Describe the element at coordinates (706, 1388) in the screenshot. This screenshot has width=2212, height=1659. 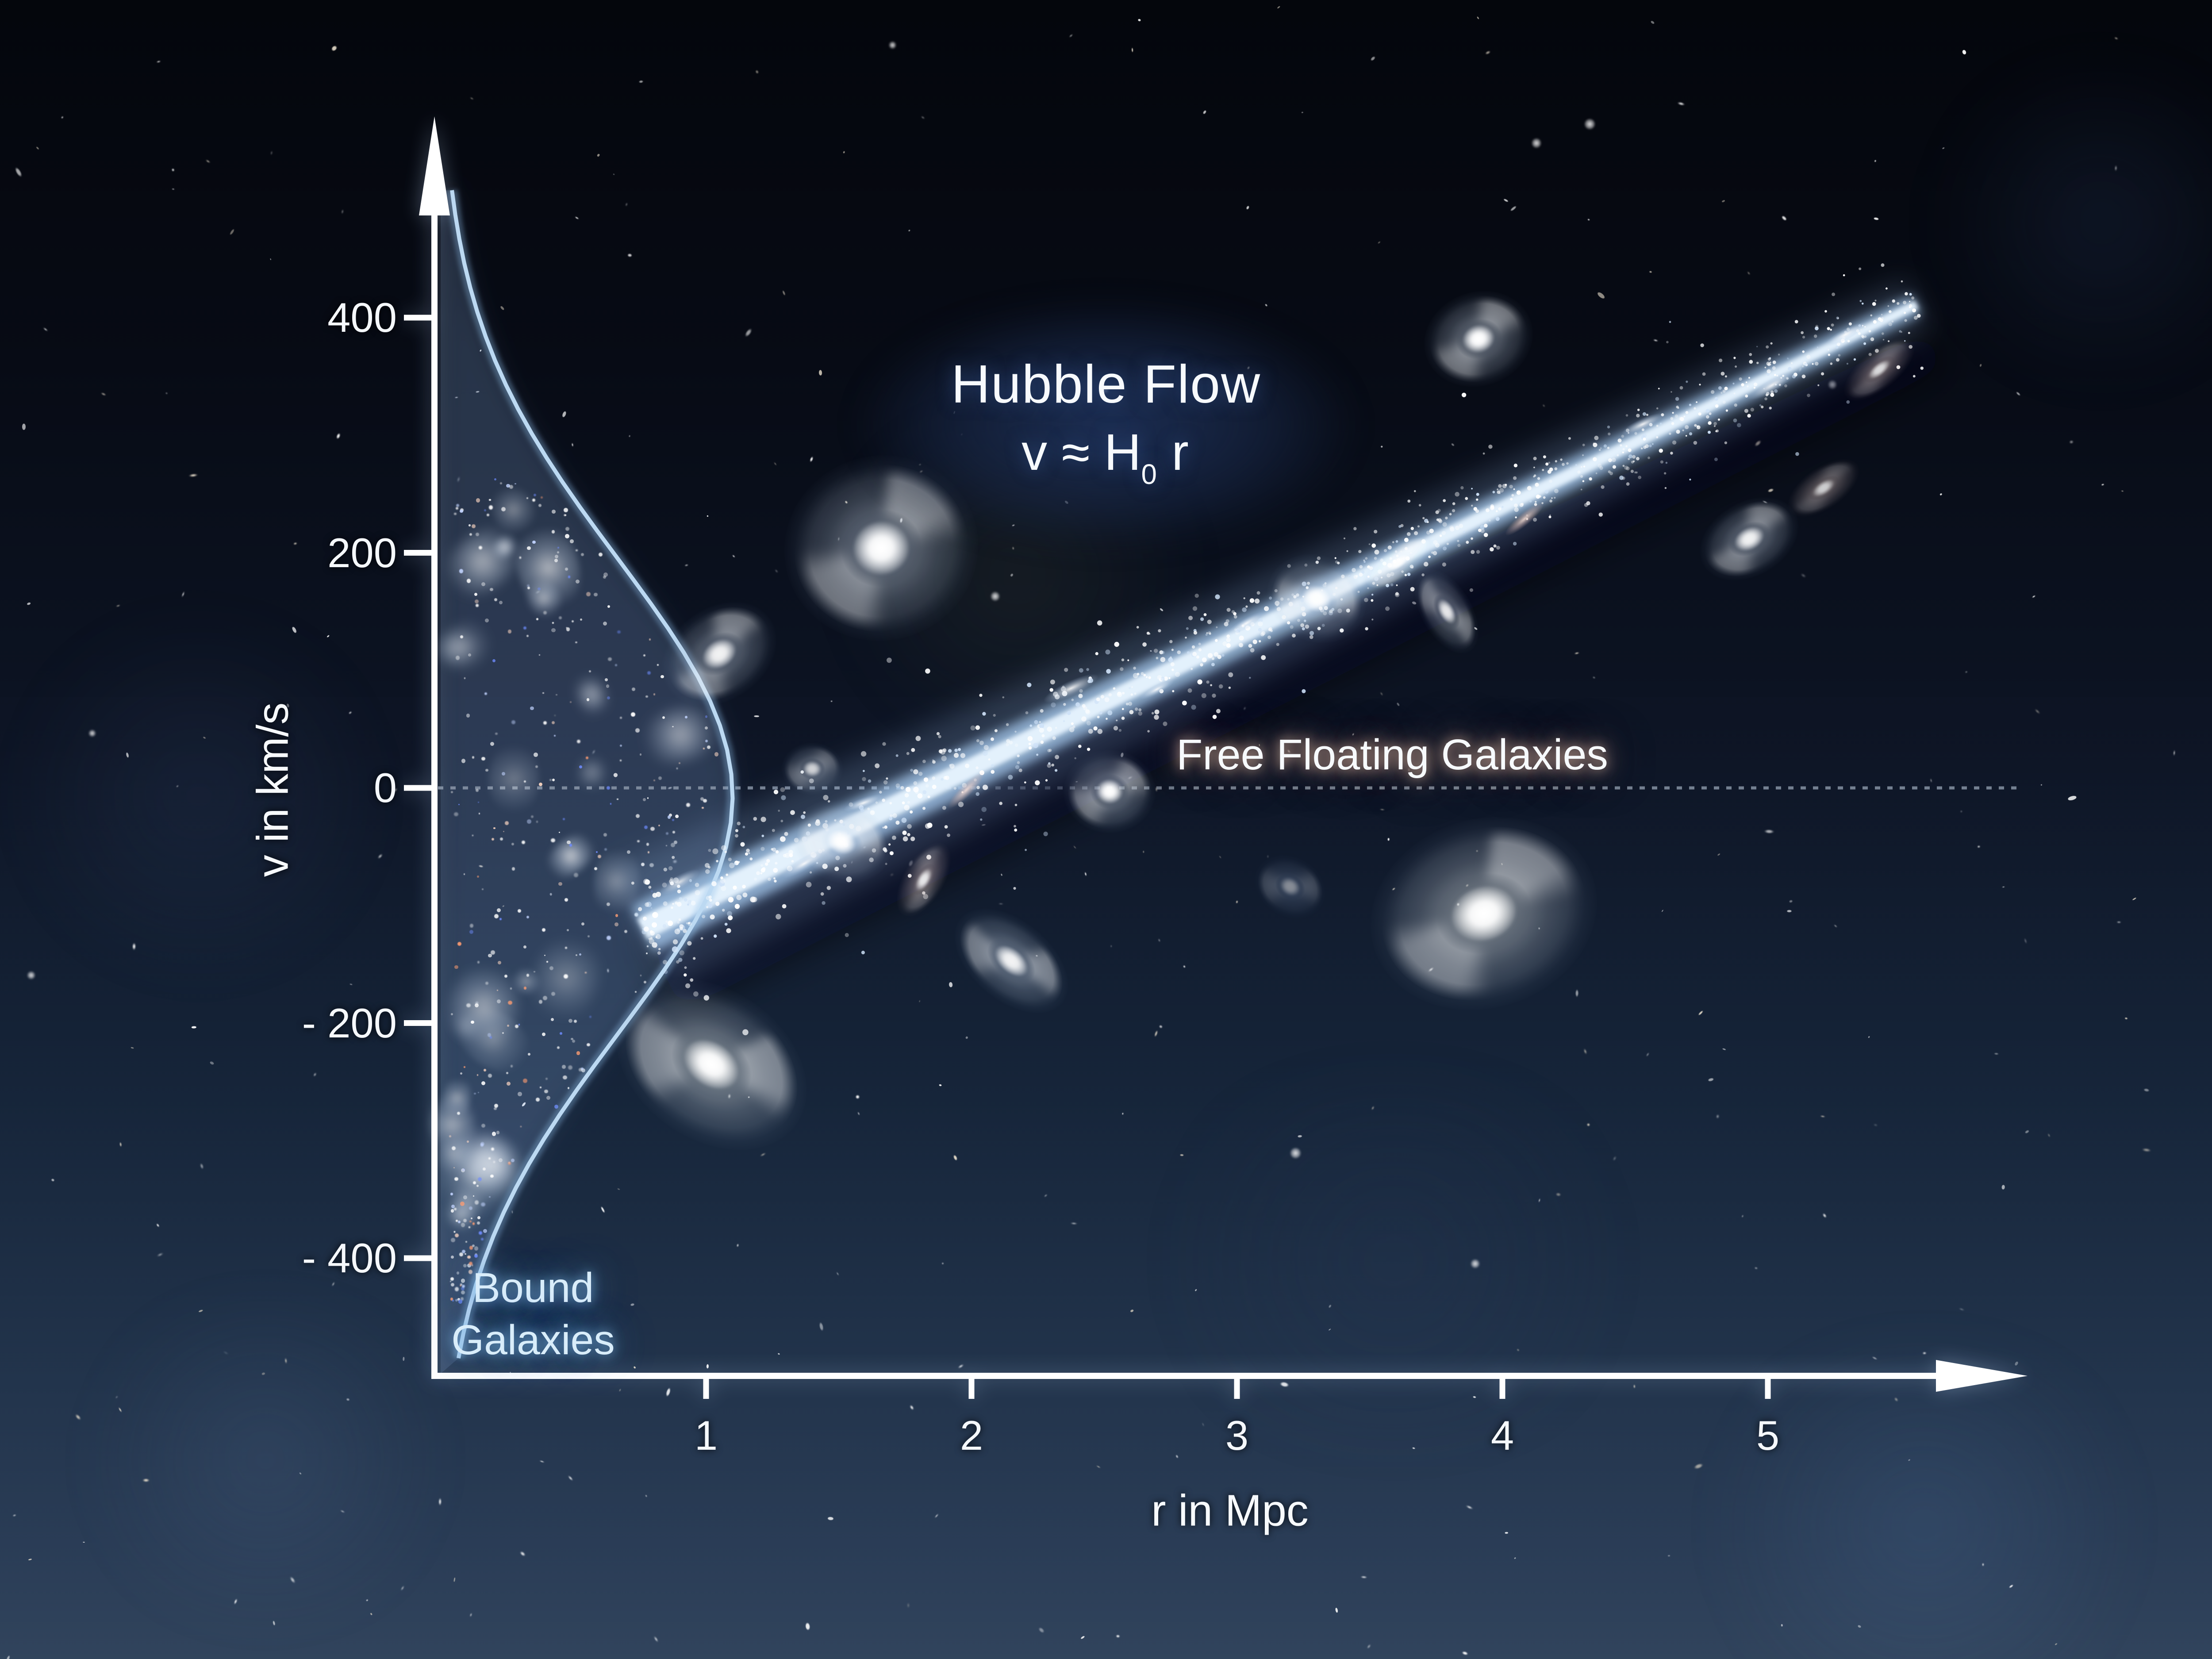
I see `x-tick` at that location.